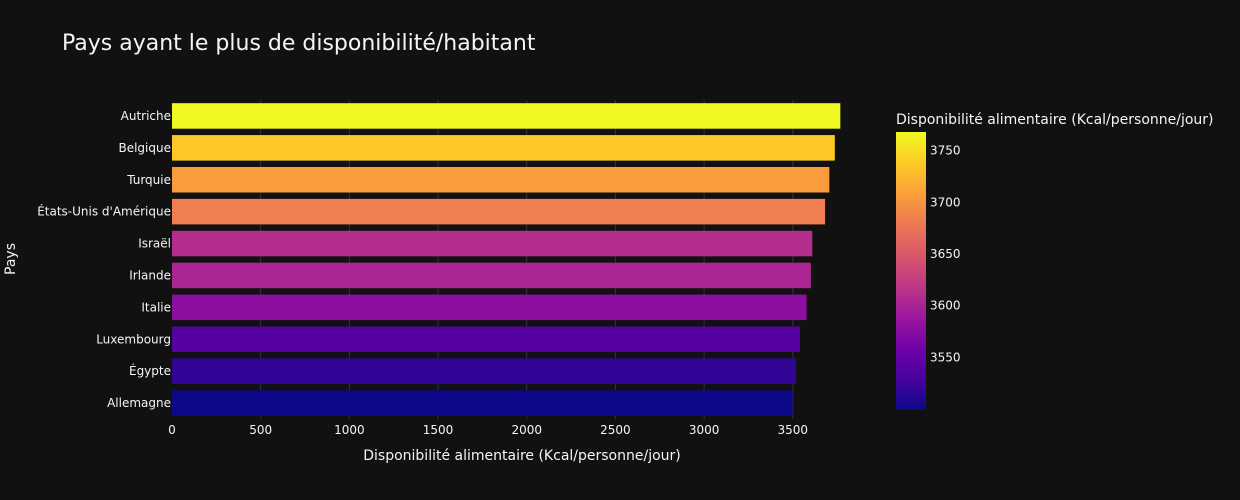 This screenshot has width=1240, height=500. I want to click on category-label: États-Unis d'Amérique, so click(104, 211).